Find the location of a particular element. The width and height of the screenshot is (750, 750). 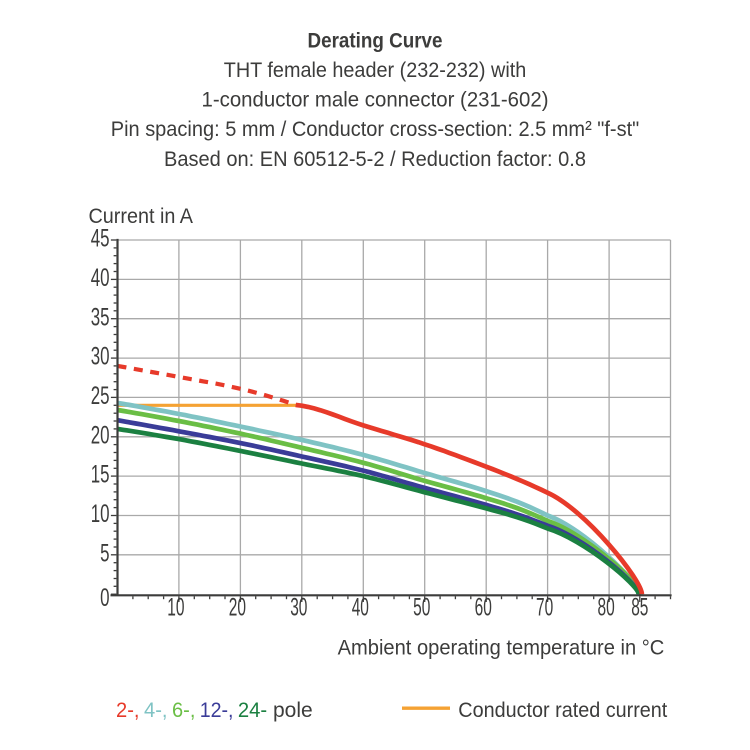

svg-text: 24- is located at coordinates (252, 710).